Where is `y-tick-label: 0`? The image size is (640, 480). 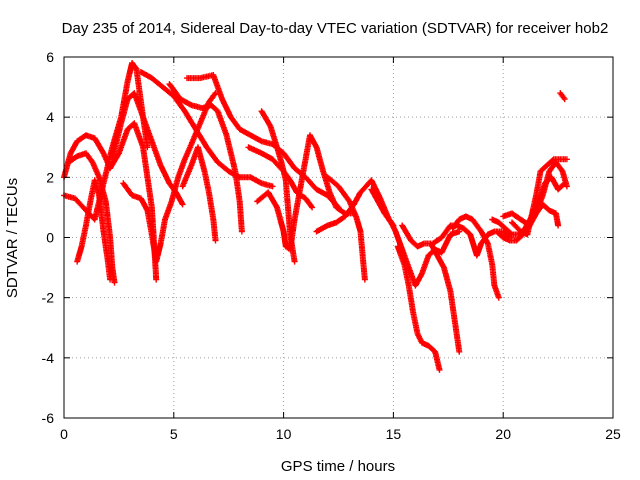
y-tick-label: 0 is located at coordinates (50, 238).